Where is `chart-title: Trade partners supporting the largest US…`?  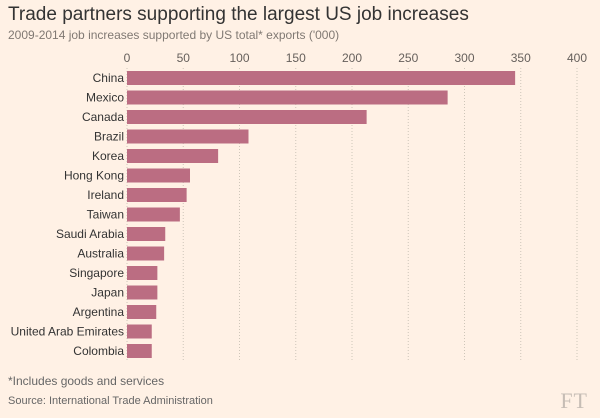
chart-title: Trade partners supporting the largest US… is located at coordinates (238, 14).